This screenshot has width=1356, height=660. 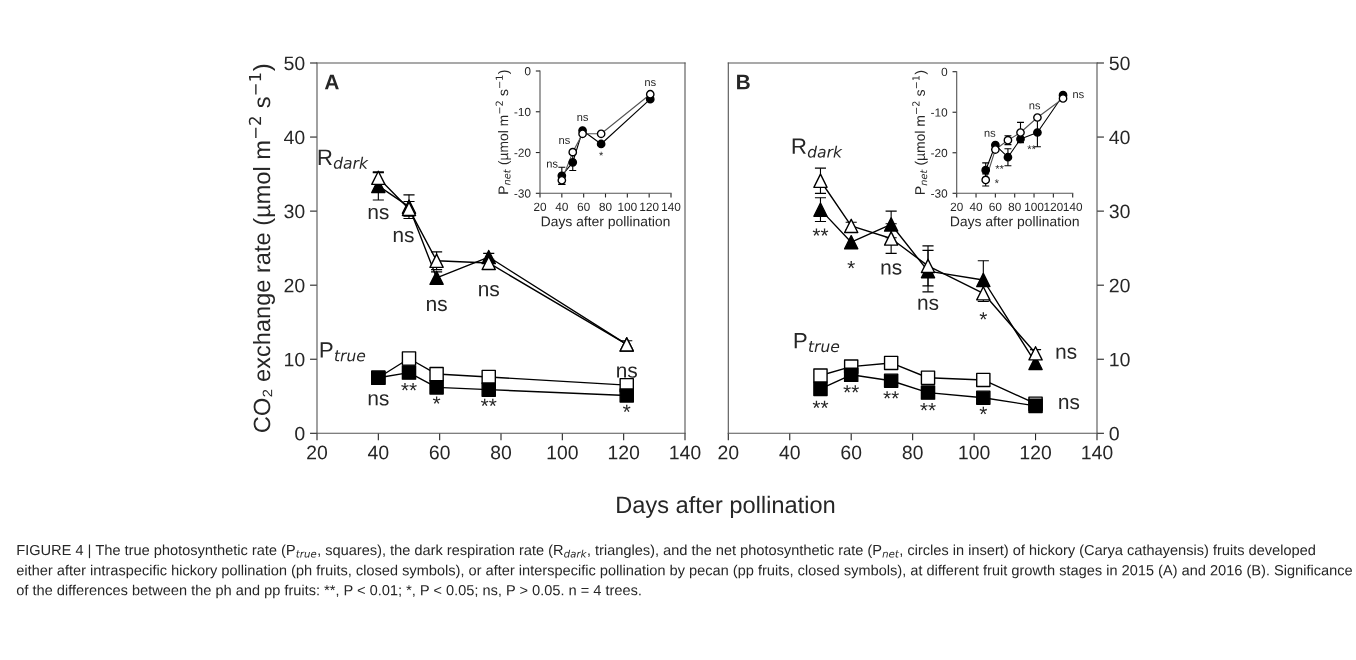 What do you see at coordinates (684, 571) in the screenshot?
I see `text: FIGURE 4 | The true photosynthetic rate (P$_{true}$, squares), the dark respiration rate (R$_{dark}$, triangles), and the net photosynthetic rate (P$_{net}$, circles in insert) of hickory (Carya cathayensis) fruits developed either after intraspecific hickory pollination (ph fruits, closed symbols), or after interspecific pollination by pecan (pp fruits, closed symbols), at different fruit growth stages in 2015 (A) and 2016 (B). Significance of the differences between the ph and pp fruits: **, P < 0.01; *, P < 0.05; ns, P > 0.05. n = 4 trees.` at bounding box center [684, 571].